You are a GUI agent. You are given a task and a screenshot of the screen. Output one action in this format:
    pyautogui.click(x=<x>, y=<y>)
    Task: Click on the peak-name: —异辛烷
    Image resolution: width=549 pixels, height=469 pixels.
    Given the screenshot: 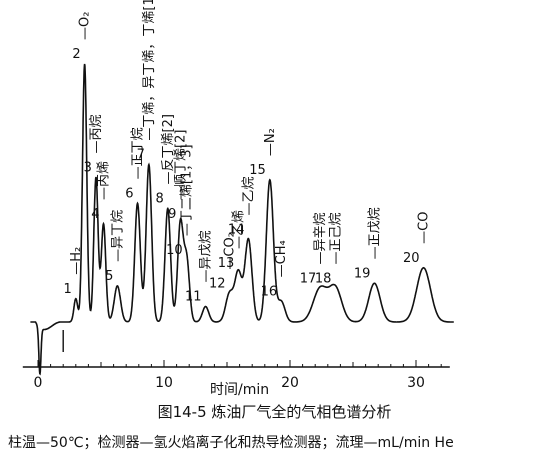 What is the action you would take?
    pyautogui.click(x=320, y=238)
    